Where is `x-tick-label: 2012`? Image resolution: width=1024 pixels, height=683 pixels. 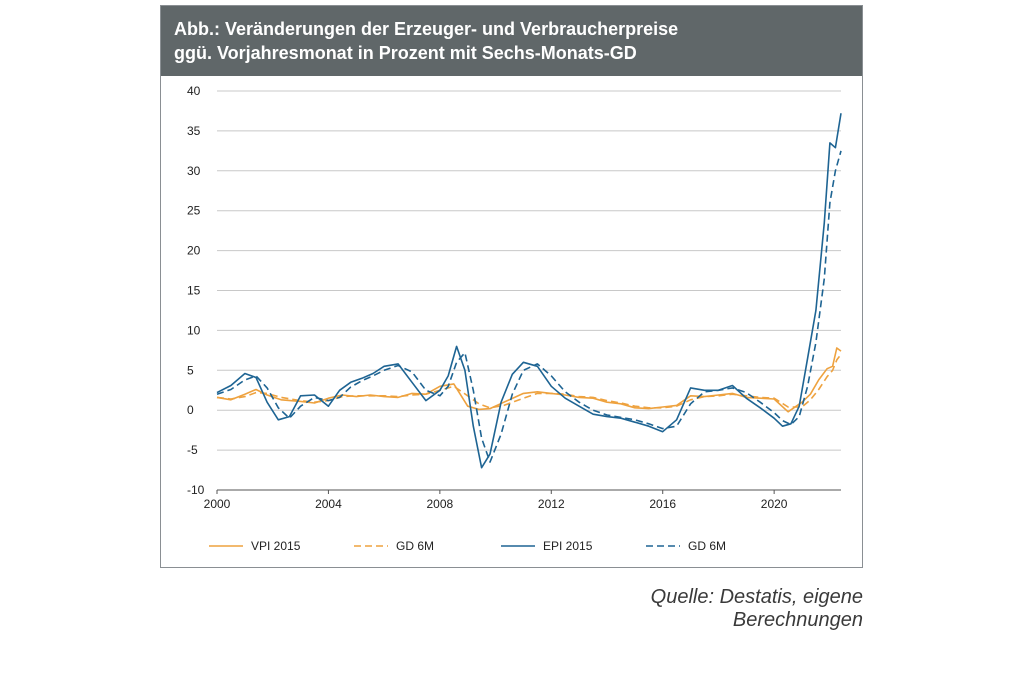
x-tick-label: 2012 is located at coordinates (551, 504).